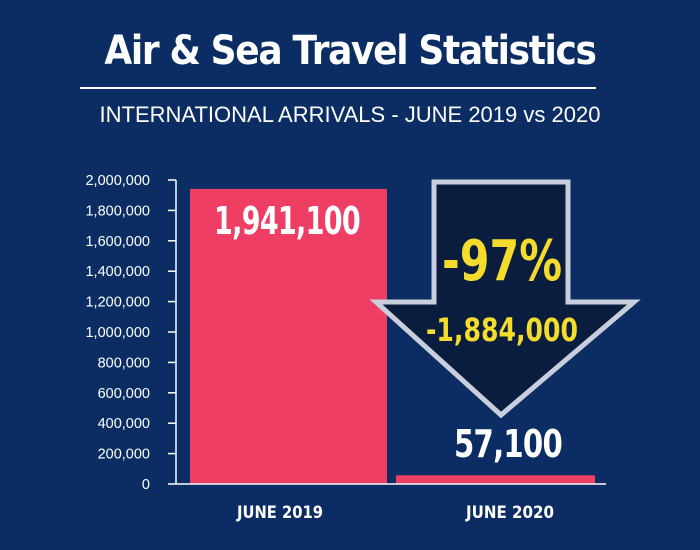  What do you see at coordinates (502, 330) in the screenshot?
I see `absolute-change-label: -1,884,000` at bounding box center [502, 330].